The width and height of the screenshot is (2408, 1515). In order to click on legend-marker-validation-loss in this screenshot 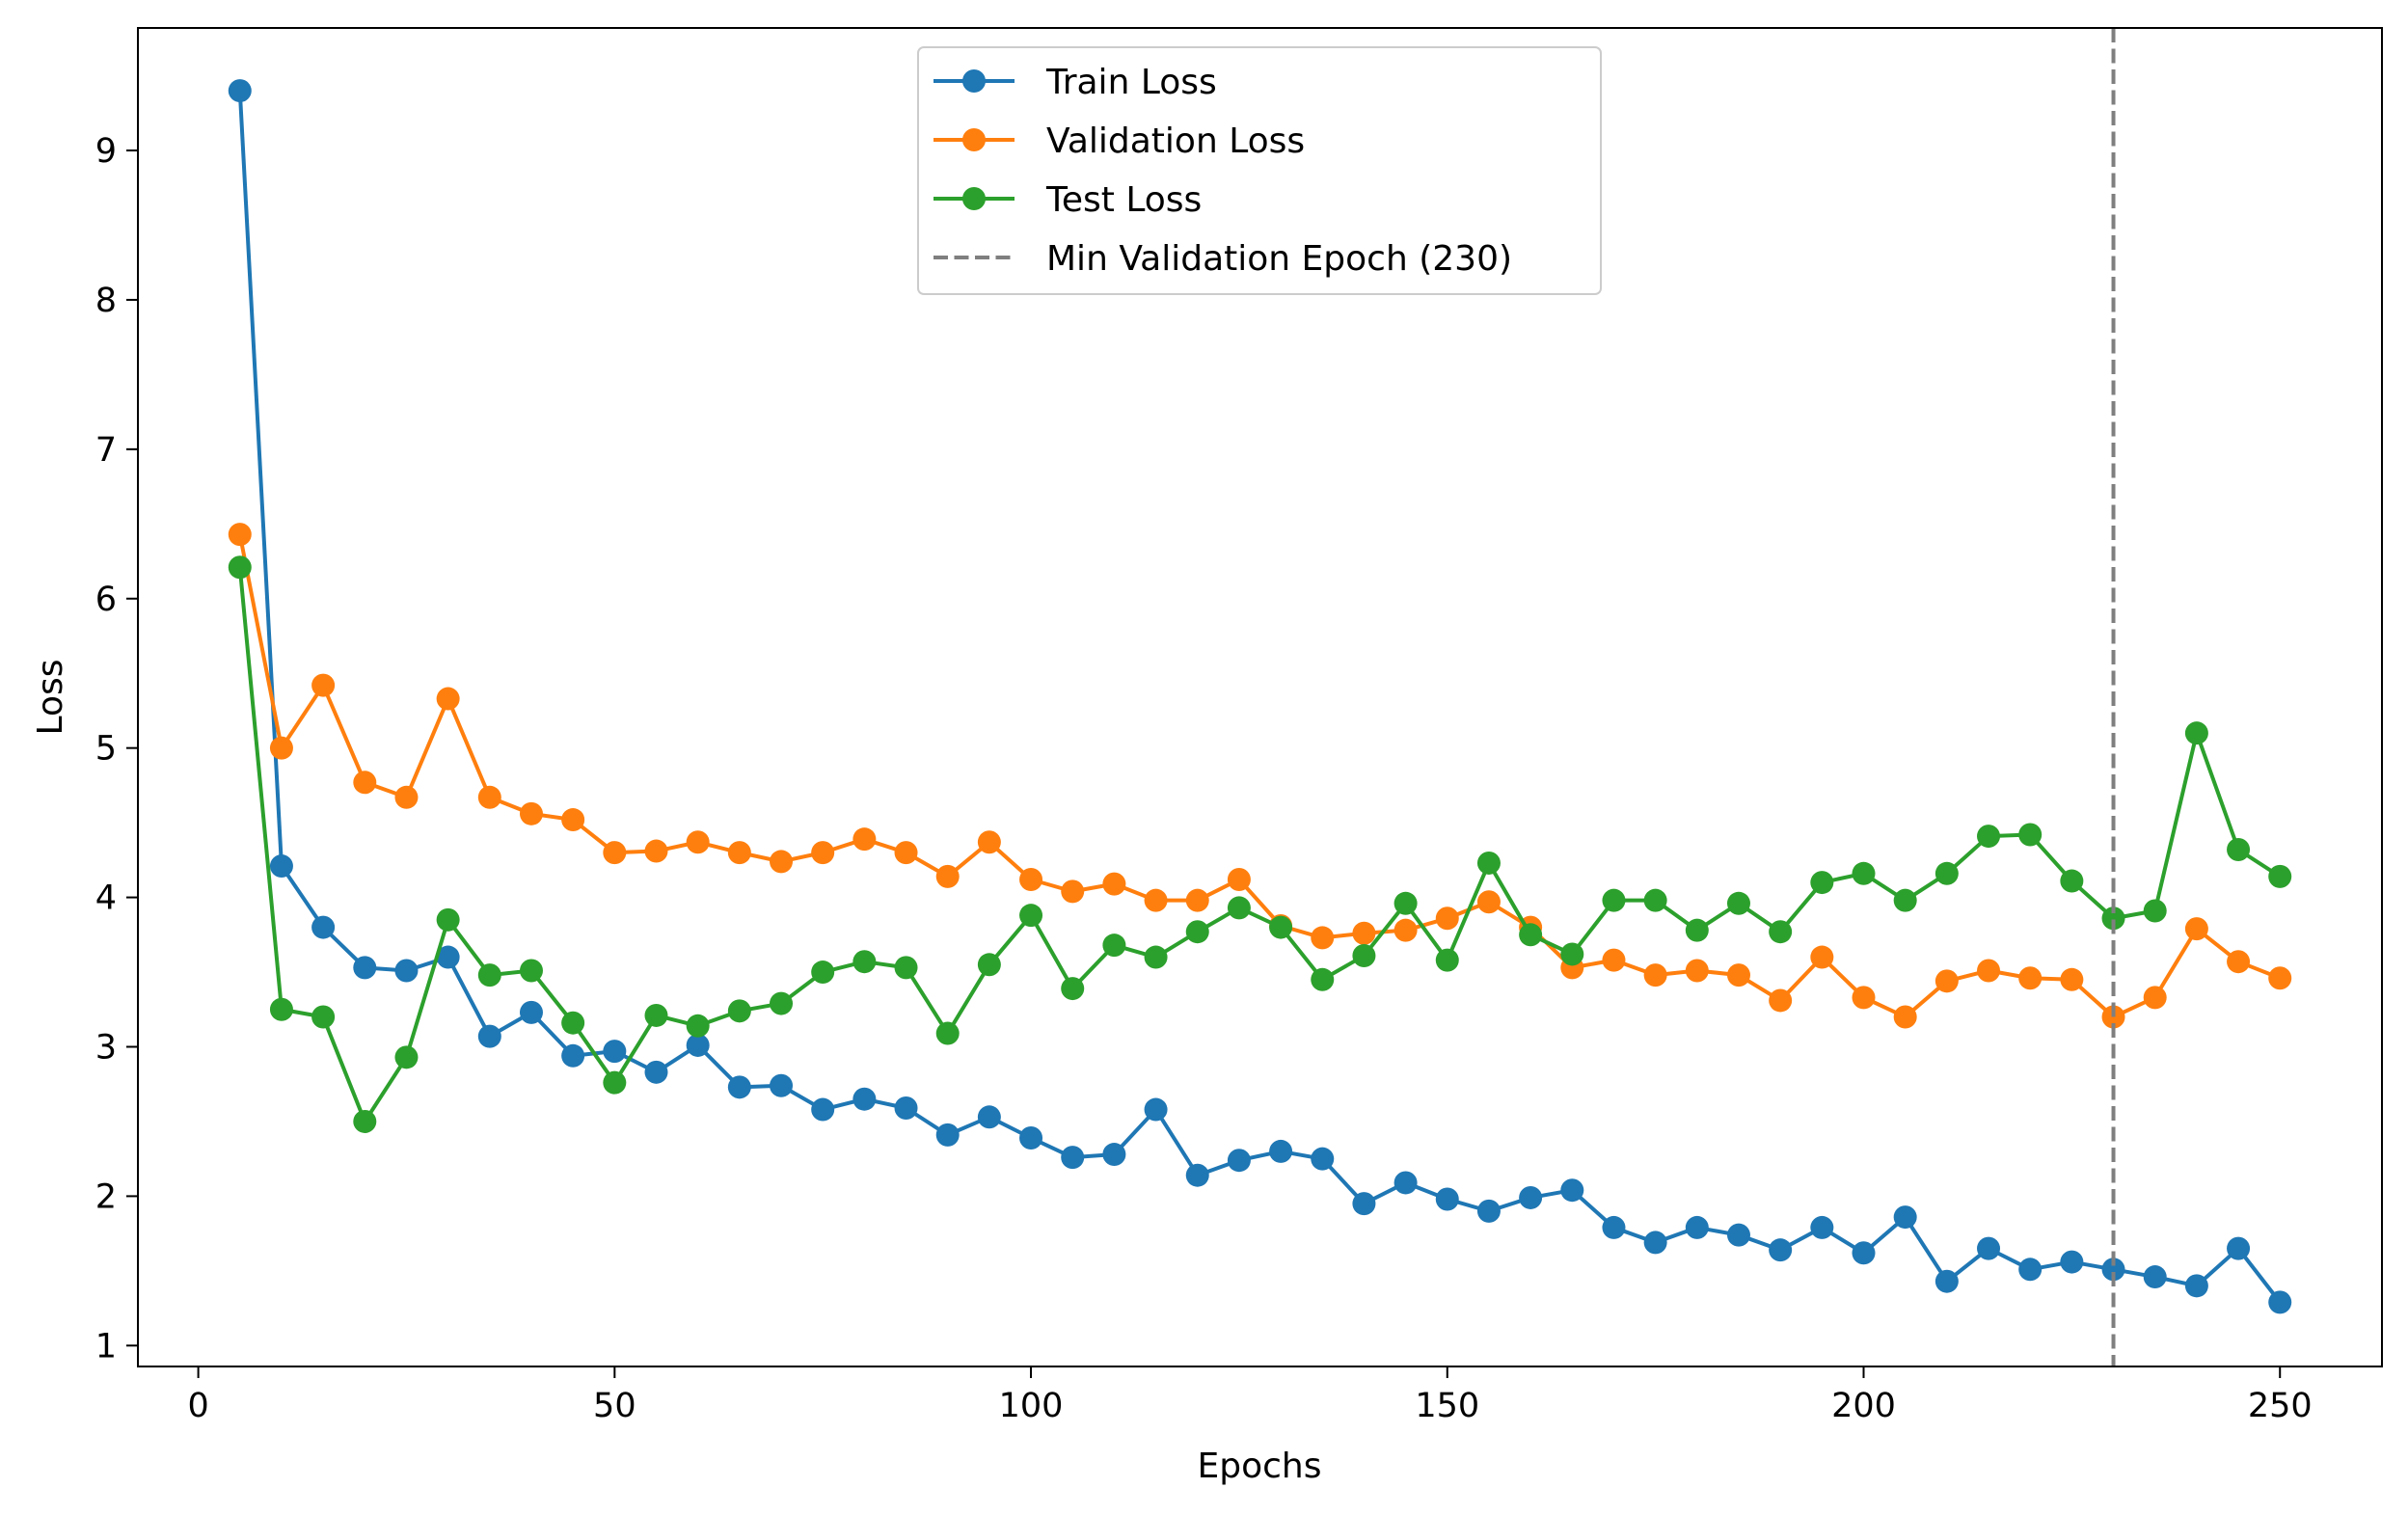, I will do `click(974, 139)`.